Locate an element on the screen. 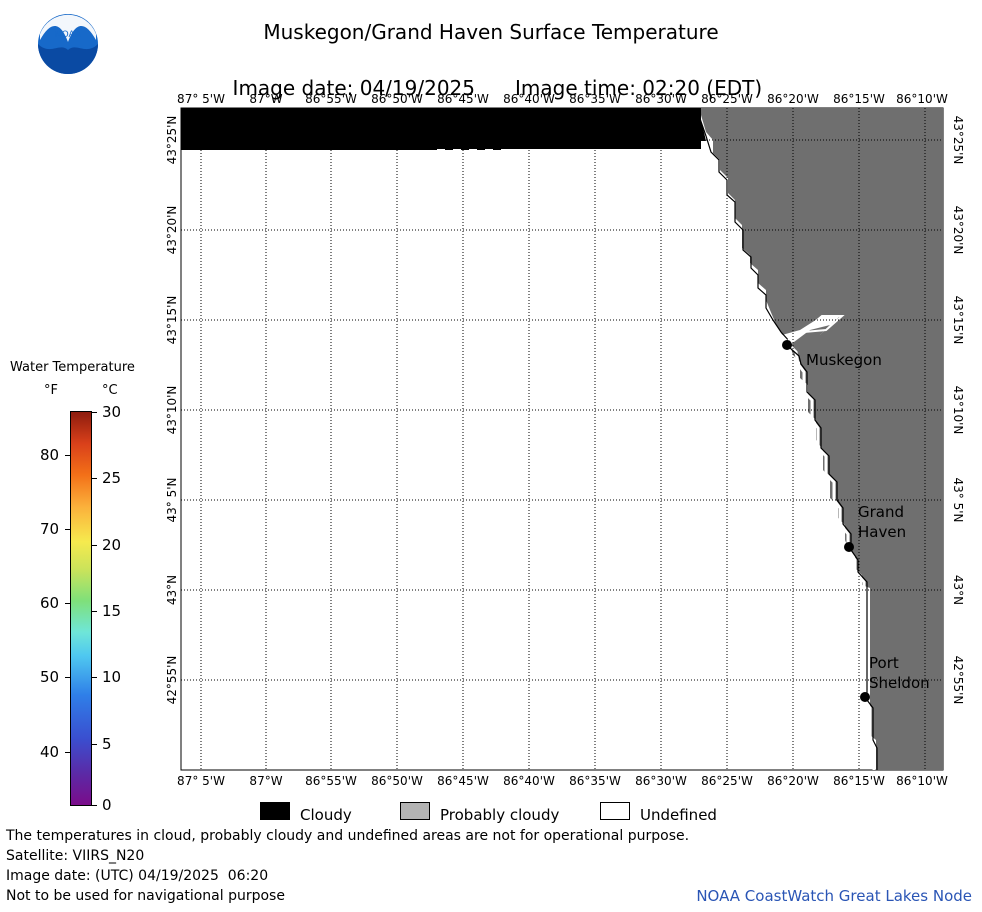 The image size is (982, 912). f-tick: 60 is located at coordinates (50, 603).